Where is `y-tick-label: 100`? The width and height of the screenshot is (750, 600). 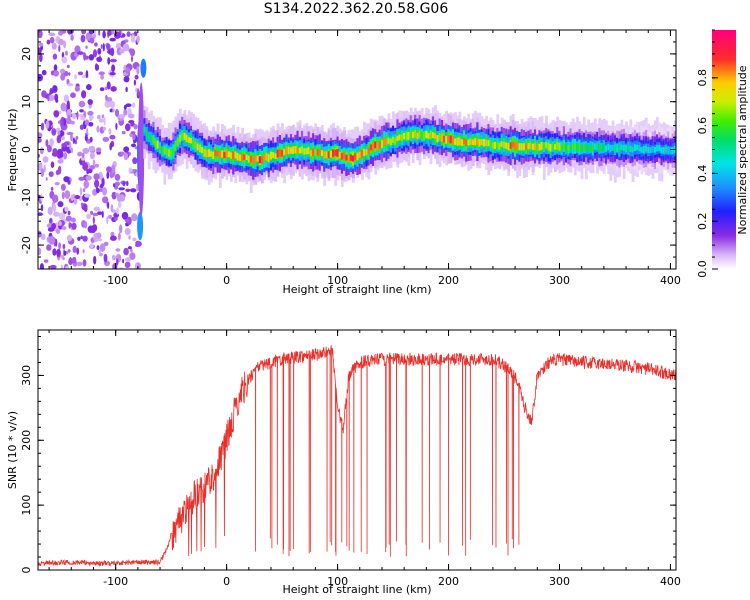 y-tick-label: 100 is located at coordinates (26, 505).